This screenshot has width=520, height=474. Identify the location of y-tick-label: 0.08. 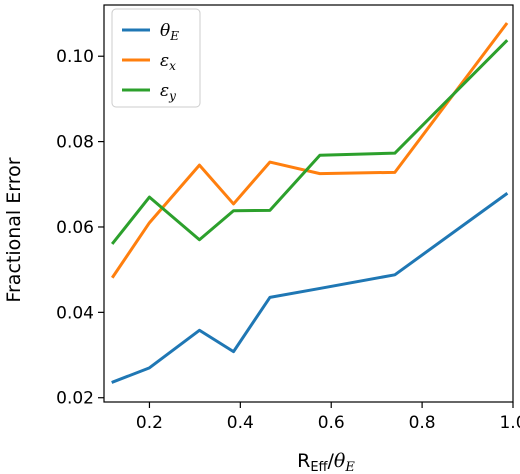
(75, 143).